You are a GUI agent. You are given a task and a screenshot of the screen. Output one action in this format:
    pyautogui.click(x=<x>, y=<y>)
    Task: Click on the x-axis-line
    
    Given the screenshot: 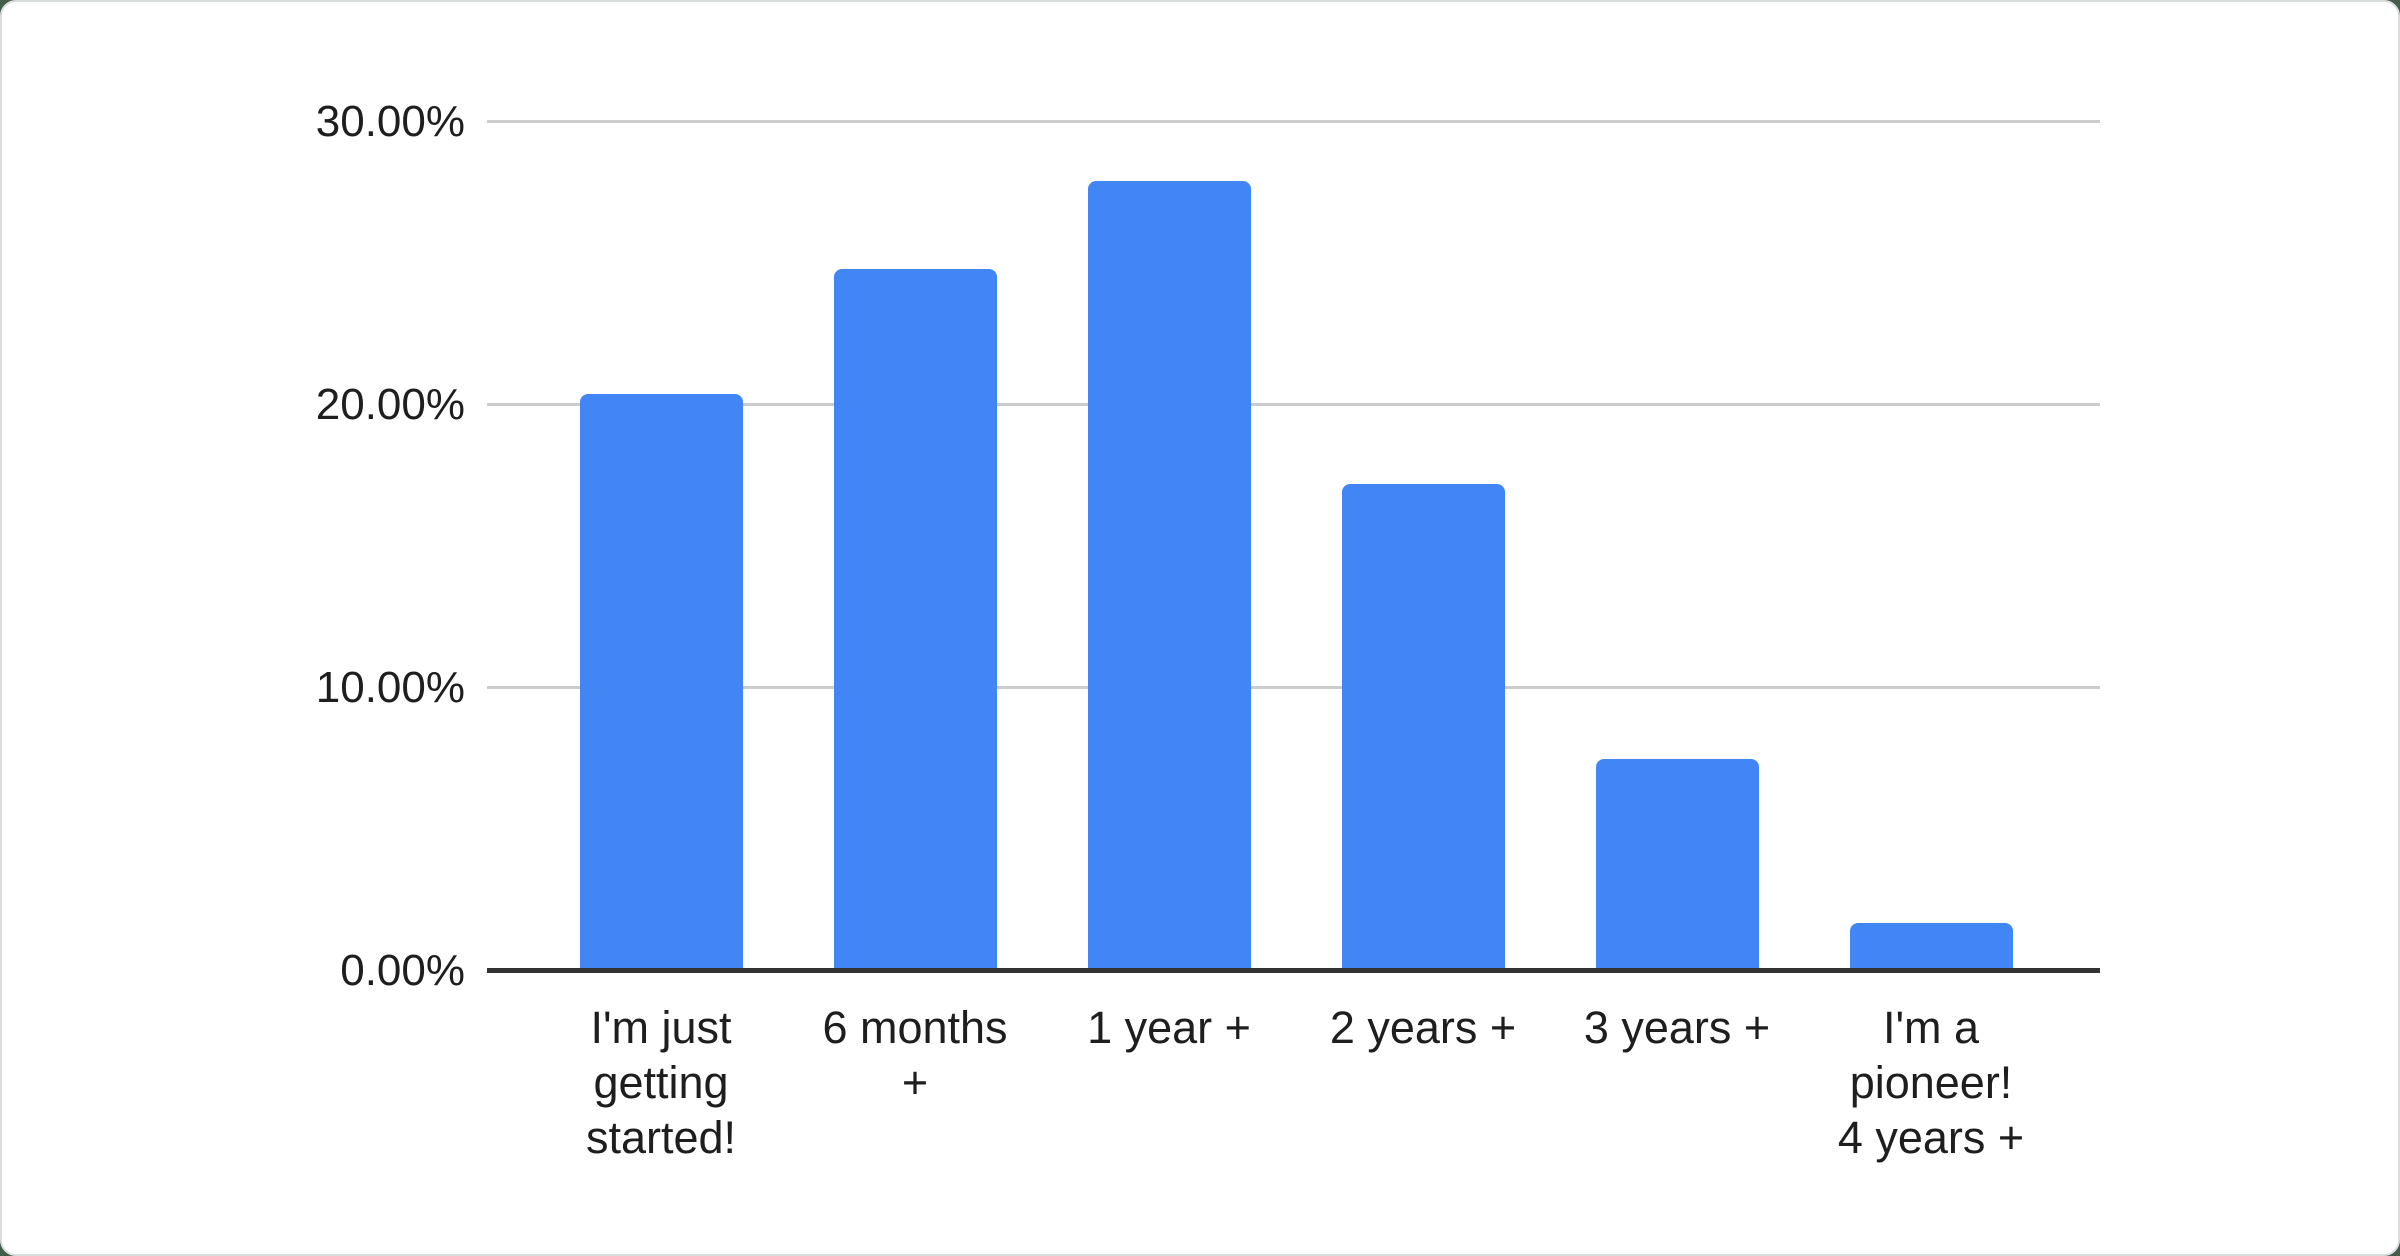 What is the action you would take?
    pyautogui.click(x=1293, y=970)
    